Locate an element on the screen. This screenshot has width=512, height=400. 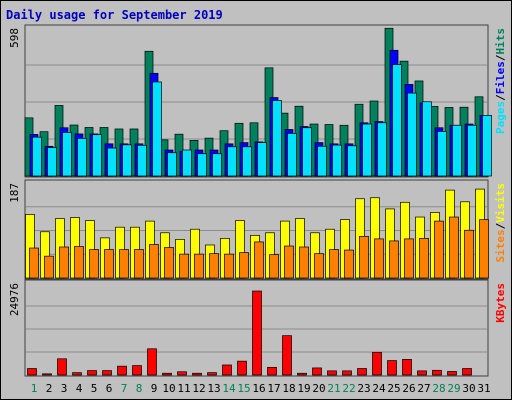
day-tick-label-9: 9 is located at coordinates (154, 388).